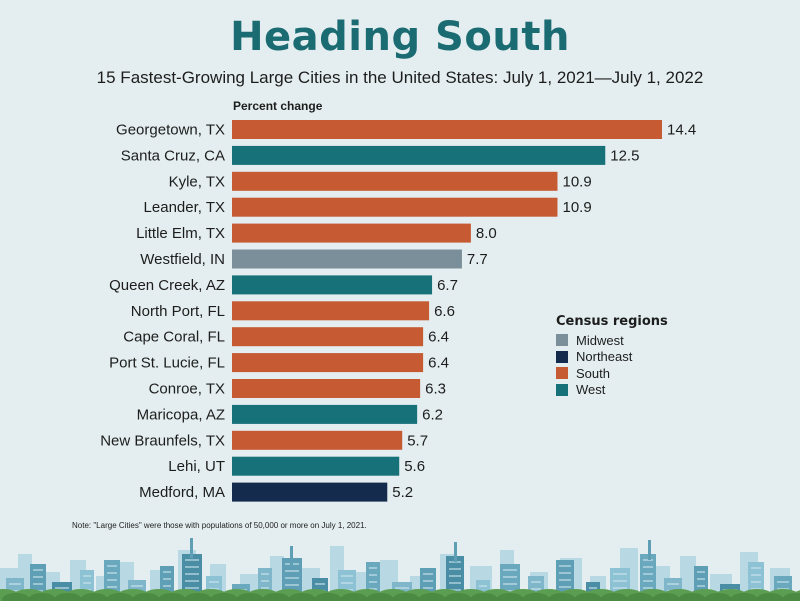 The width and height of the screenshot is (800, 601). Describe the element at coordinates (170, 130) in the screenshot. I see `category-label: Georgetown, TX` at that location.